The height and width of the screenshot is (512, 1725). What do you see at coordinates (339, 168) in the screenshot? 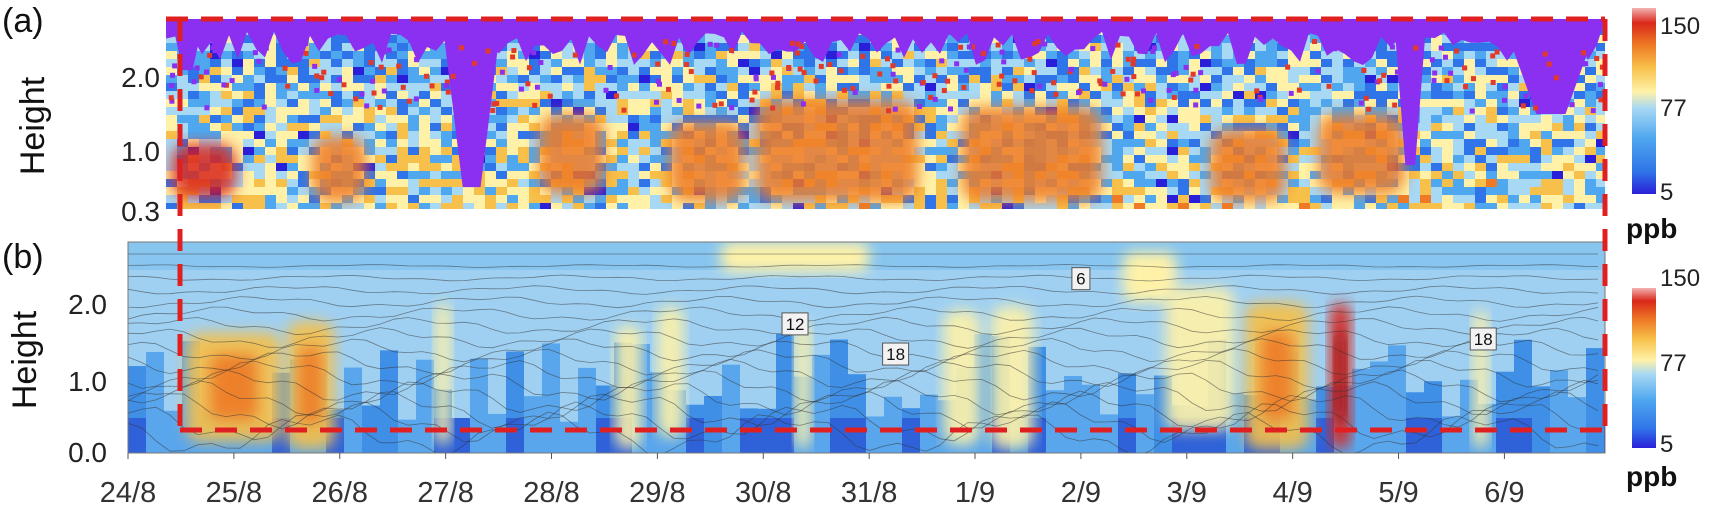
I see `ozone-region` at bounding box center [339, 168].